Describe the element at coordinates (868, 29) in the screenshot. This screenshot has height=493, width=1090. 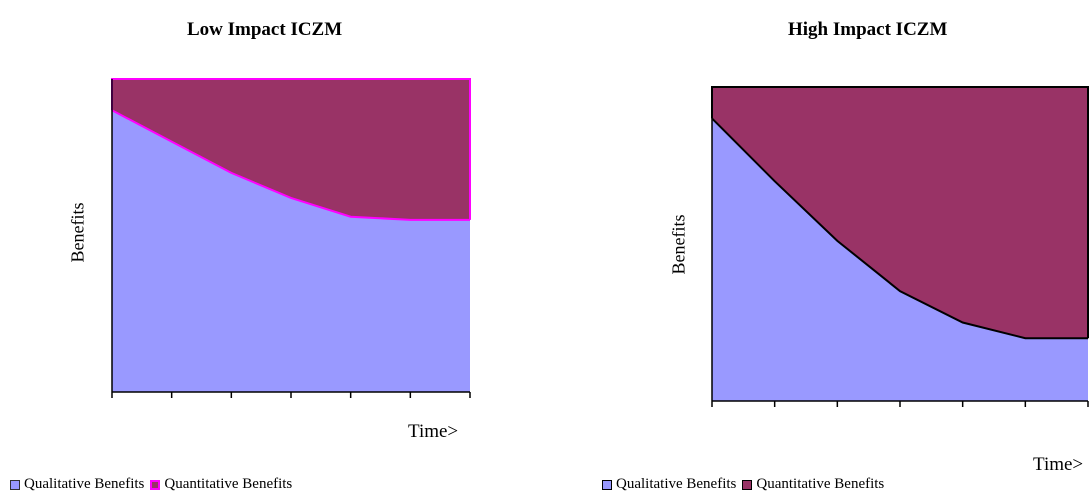
I see `chart-title: High Impact ICZM` at that location.